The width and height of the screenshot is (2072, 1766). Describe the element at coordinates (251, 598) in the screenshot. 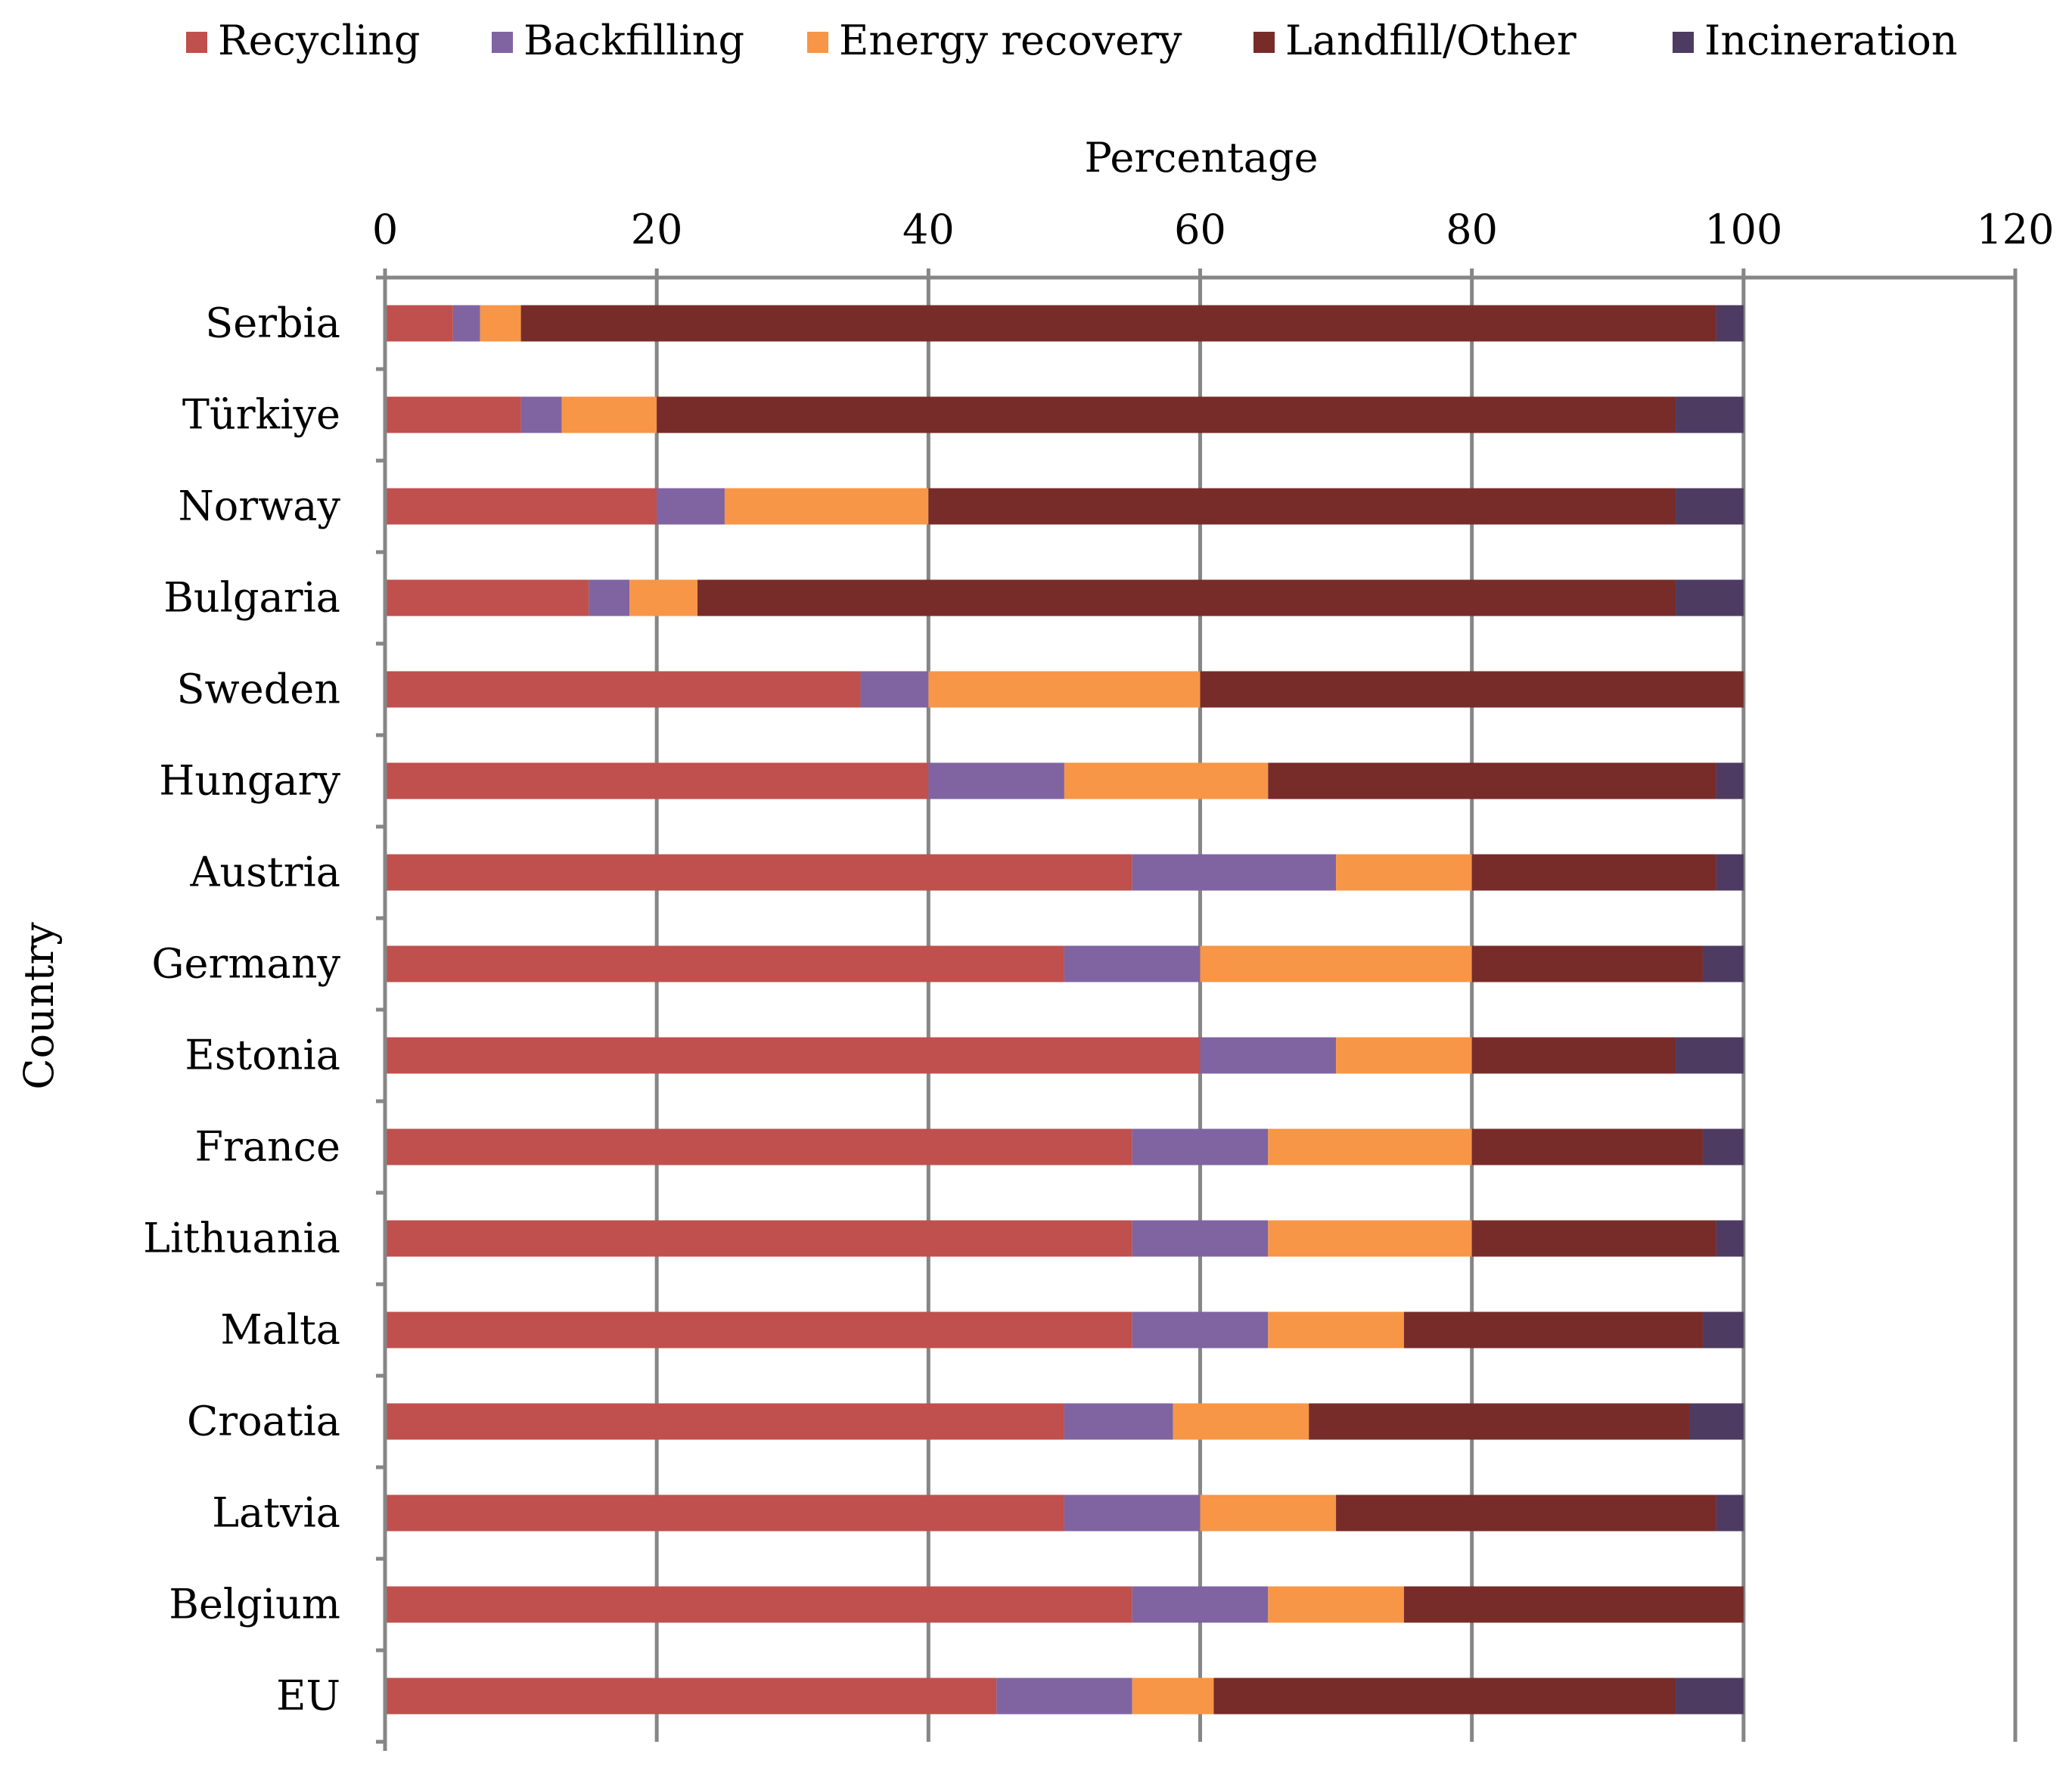

I see `category-label: Bulgaria` at that location.